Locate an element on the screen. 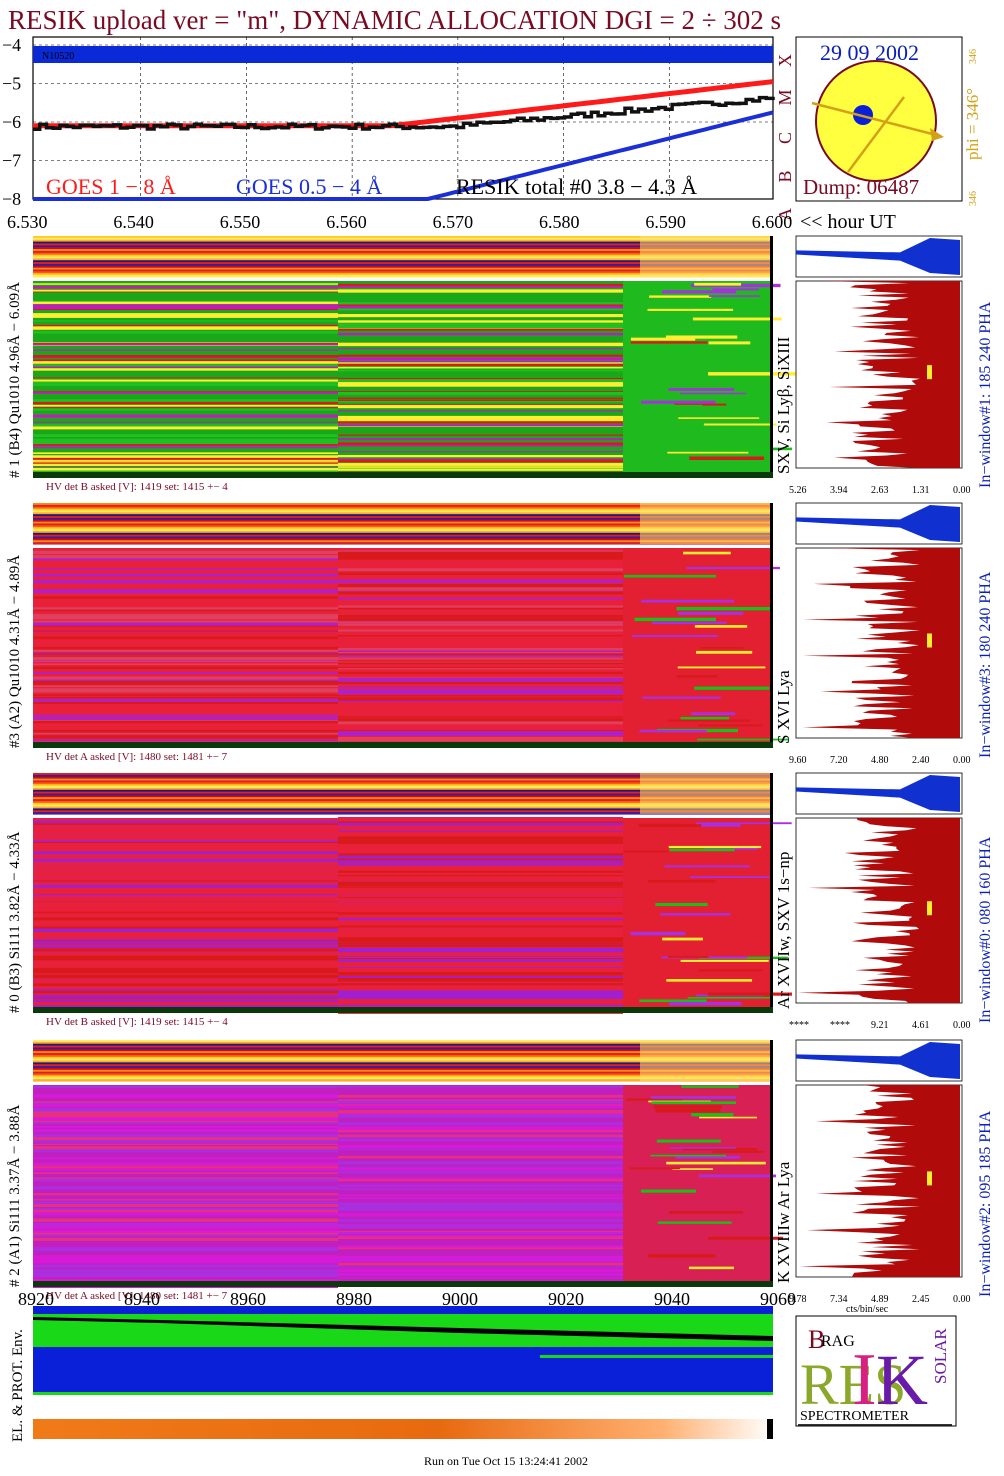  window-marker is located at coordinates (929, 908).